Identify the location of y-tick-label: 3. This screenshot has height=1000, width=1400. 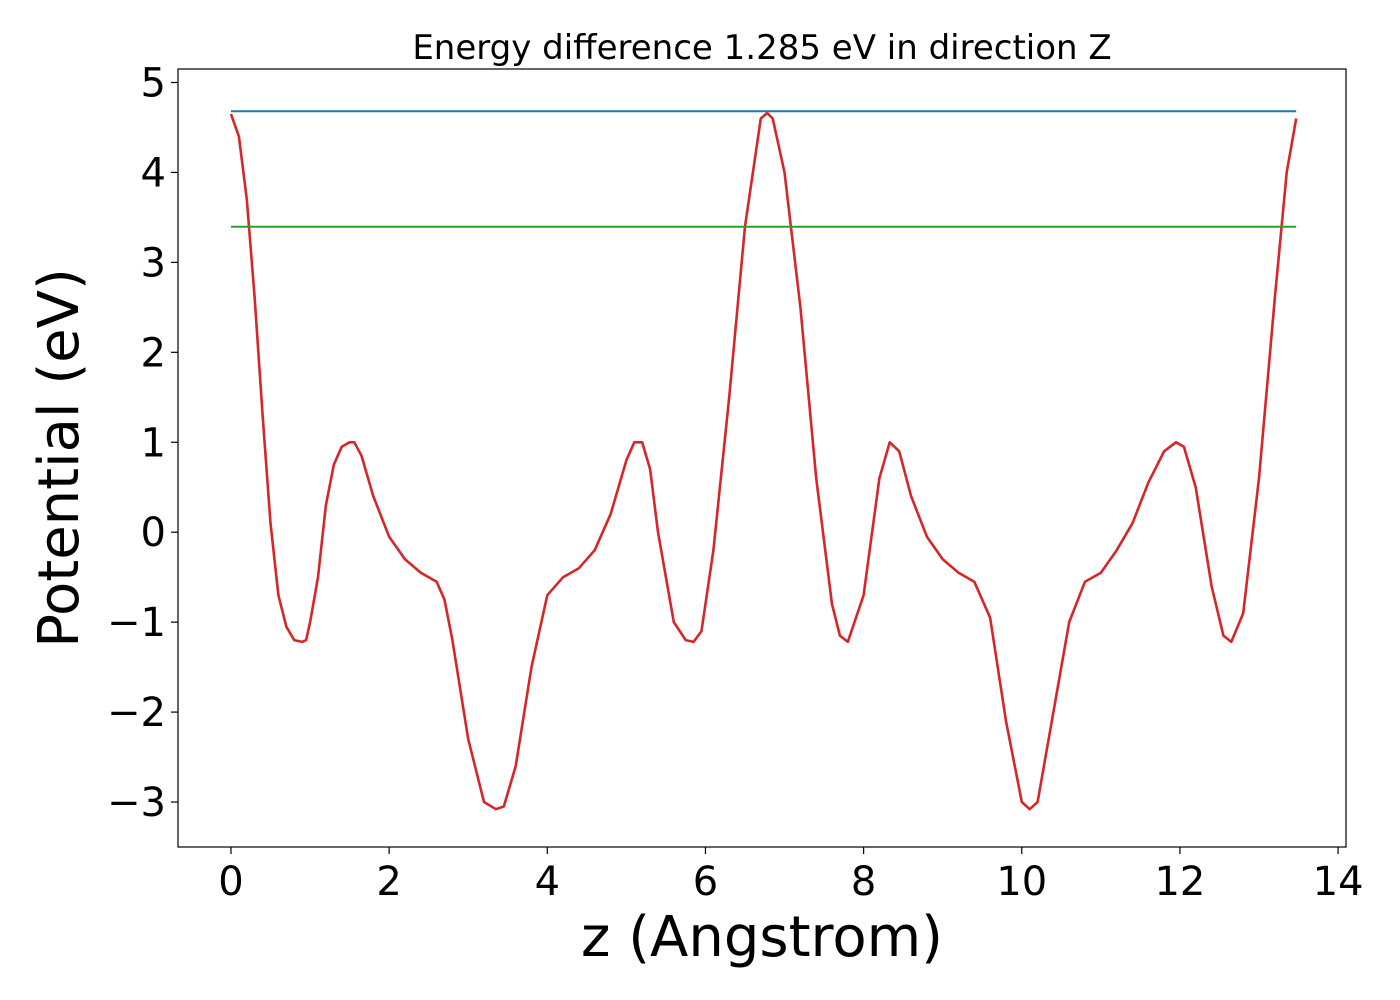
(153, 263).